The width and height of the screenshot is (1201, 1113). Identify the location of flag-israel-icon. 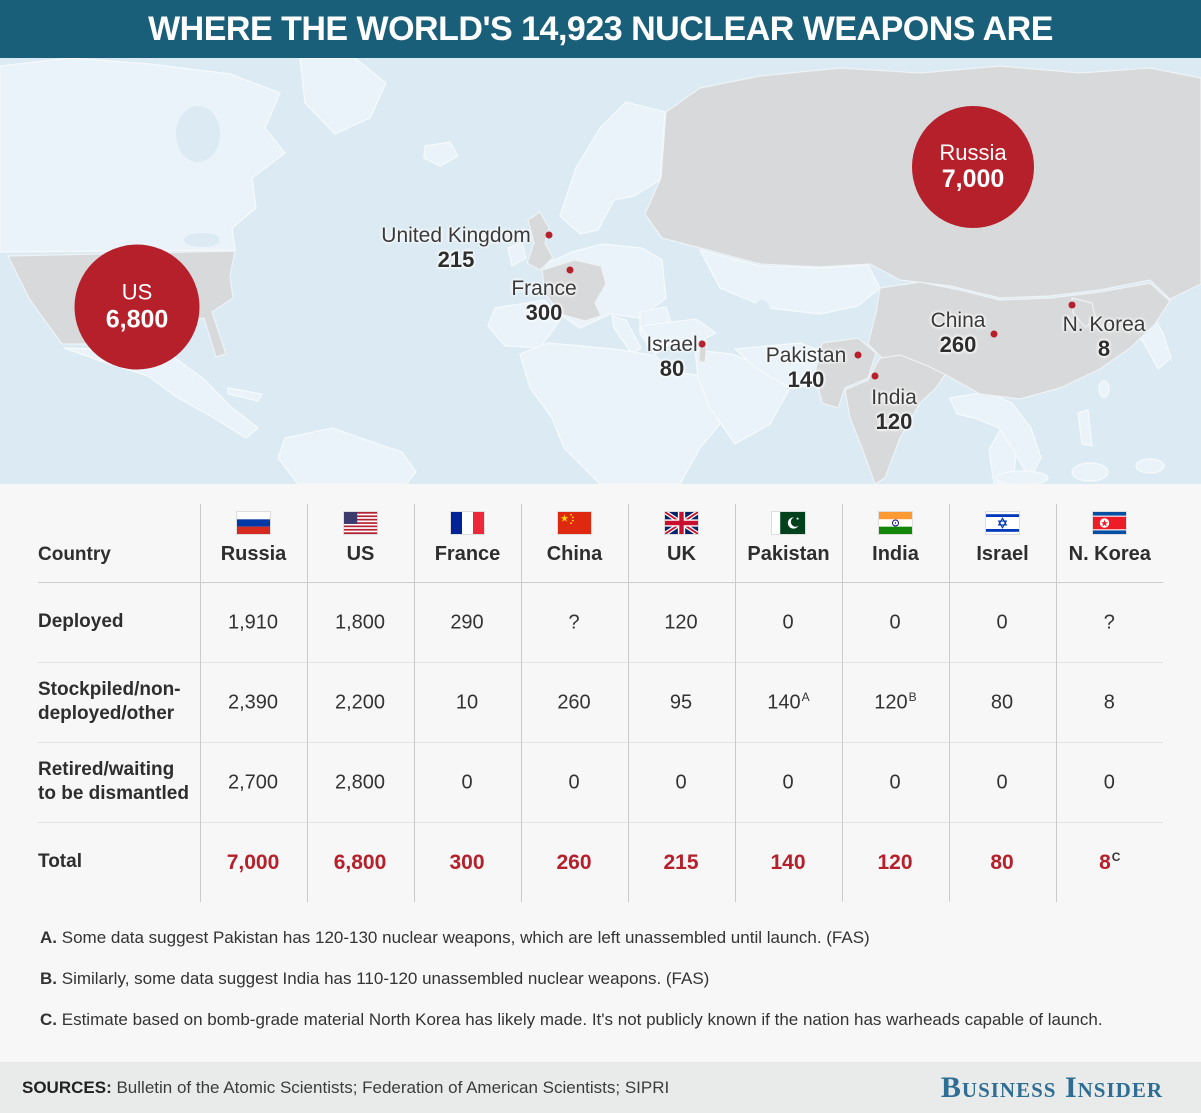
(1002, 522).